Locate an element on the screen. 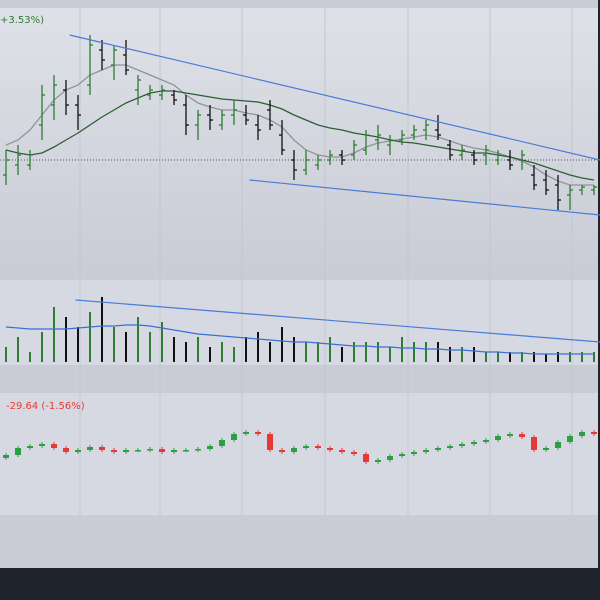 The width and height of the screenshot is (600, 600). change-label: -29.64 (-1.56%) is located at coordinates (45, 406).